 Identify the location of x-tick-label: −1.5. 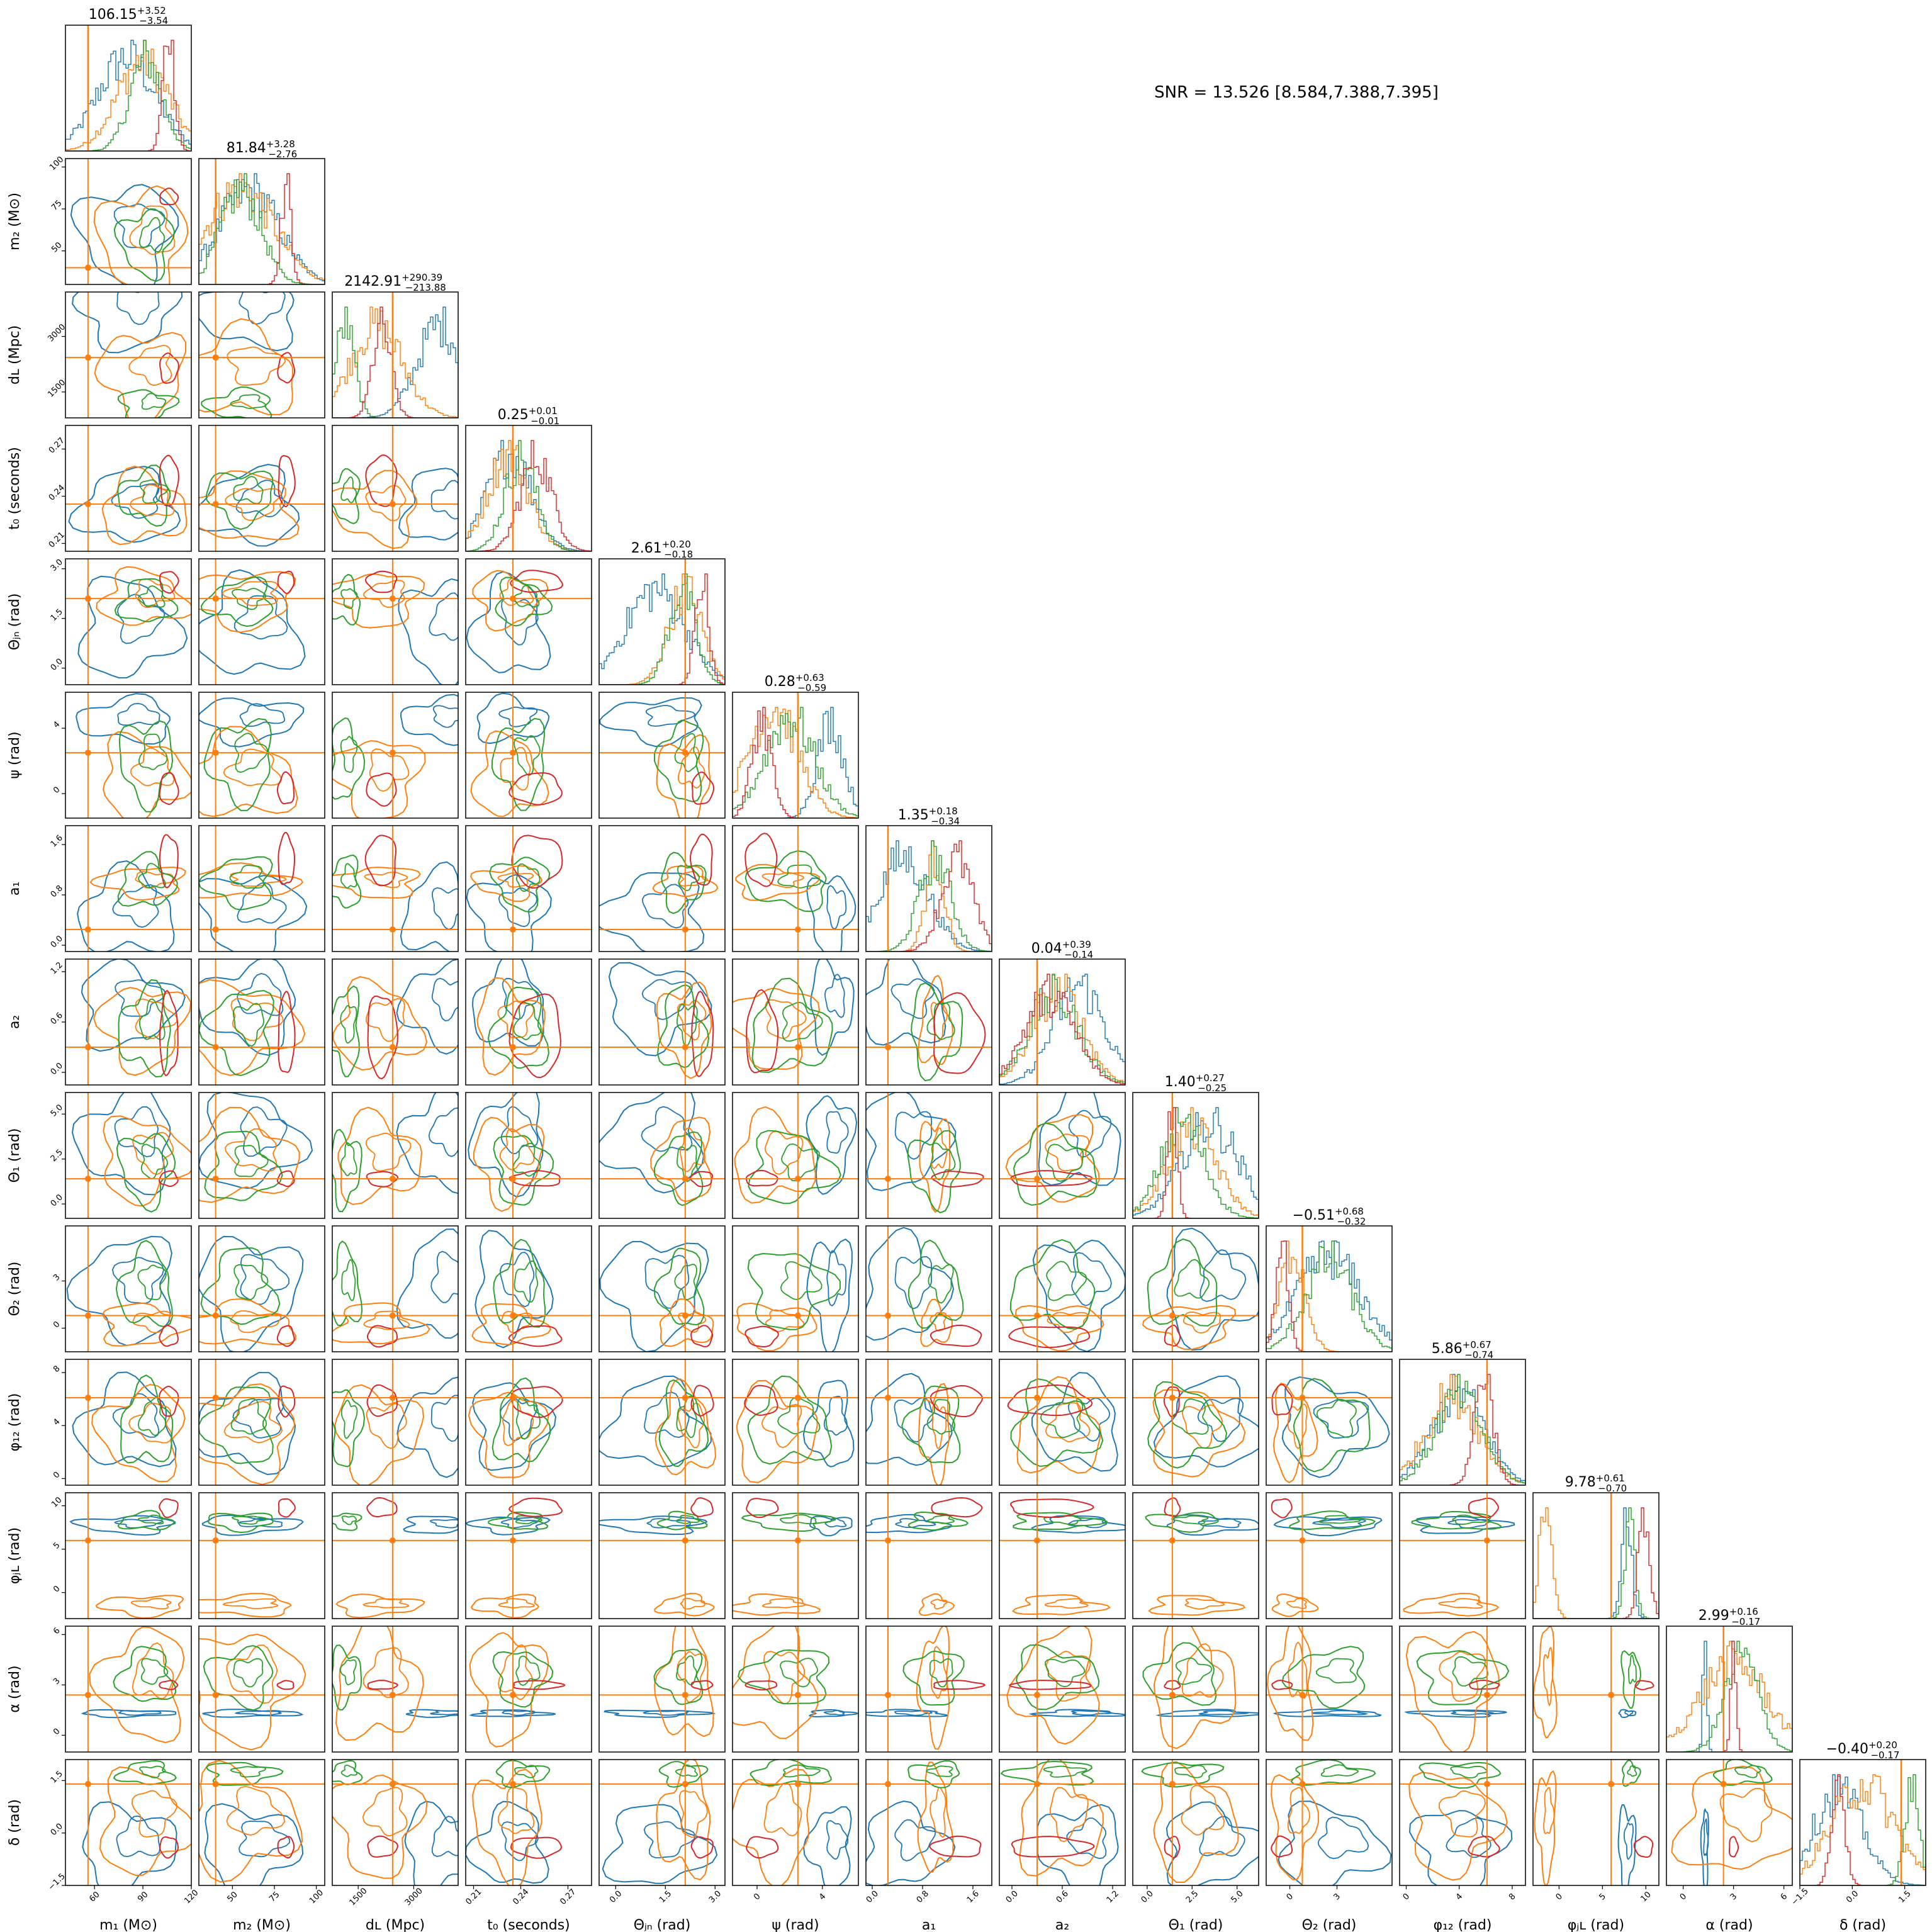
(1800, 1897).